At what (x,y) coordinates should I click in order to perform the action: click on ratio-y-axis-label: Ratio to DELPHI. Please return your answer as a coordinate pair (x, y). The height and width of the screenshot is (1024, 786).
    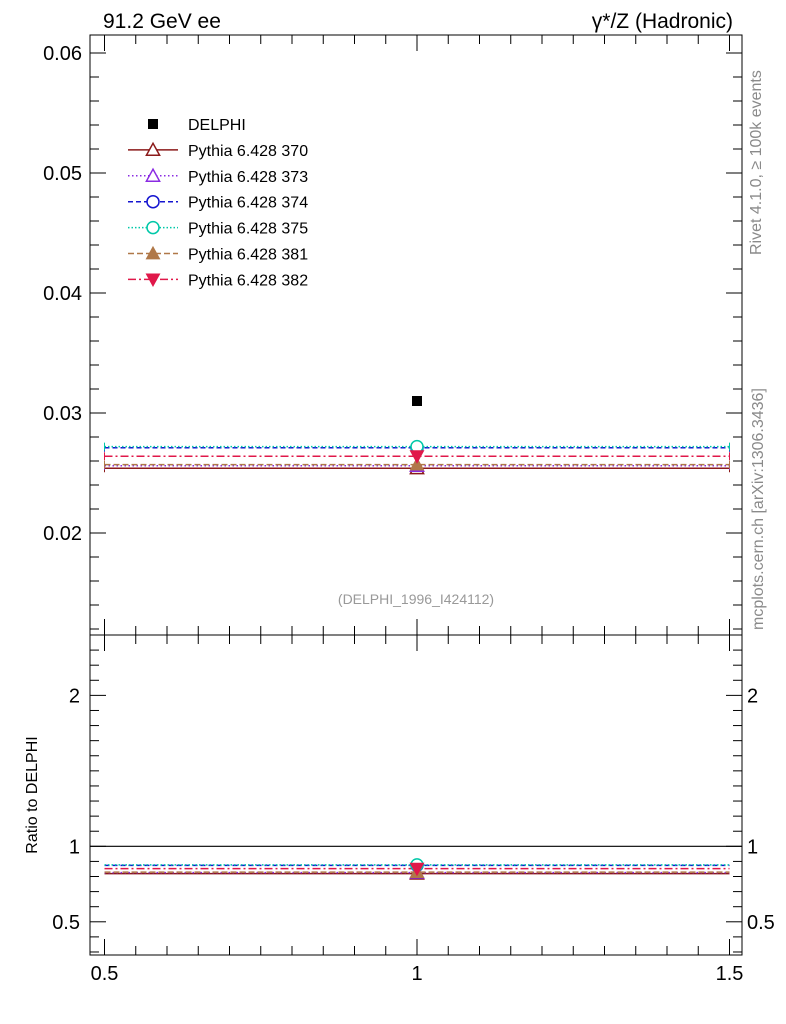
    Looking at the image, I should click on (32, 794).